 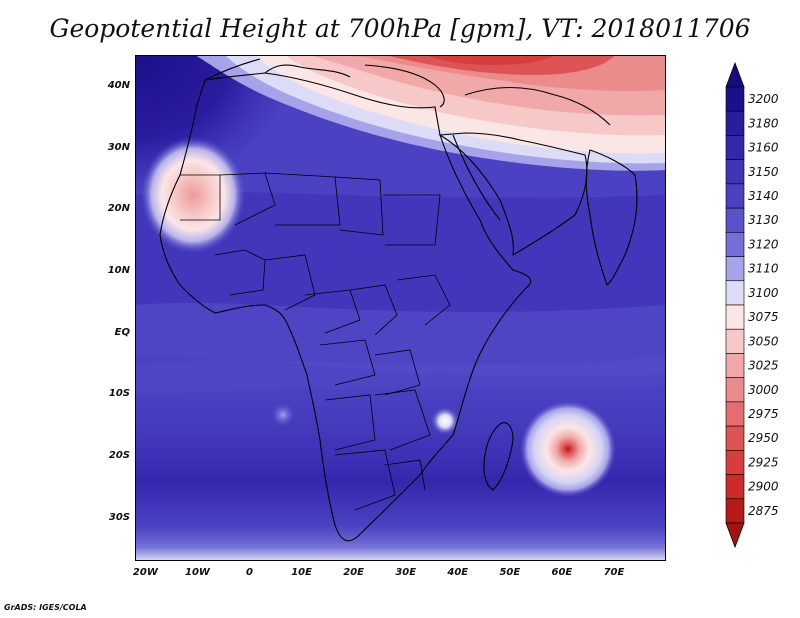 What do you see at coordinates (763, 99) in the screenshot?
I see `colorbar-label: 3200` at bounding box center [763, 99].